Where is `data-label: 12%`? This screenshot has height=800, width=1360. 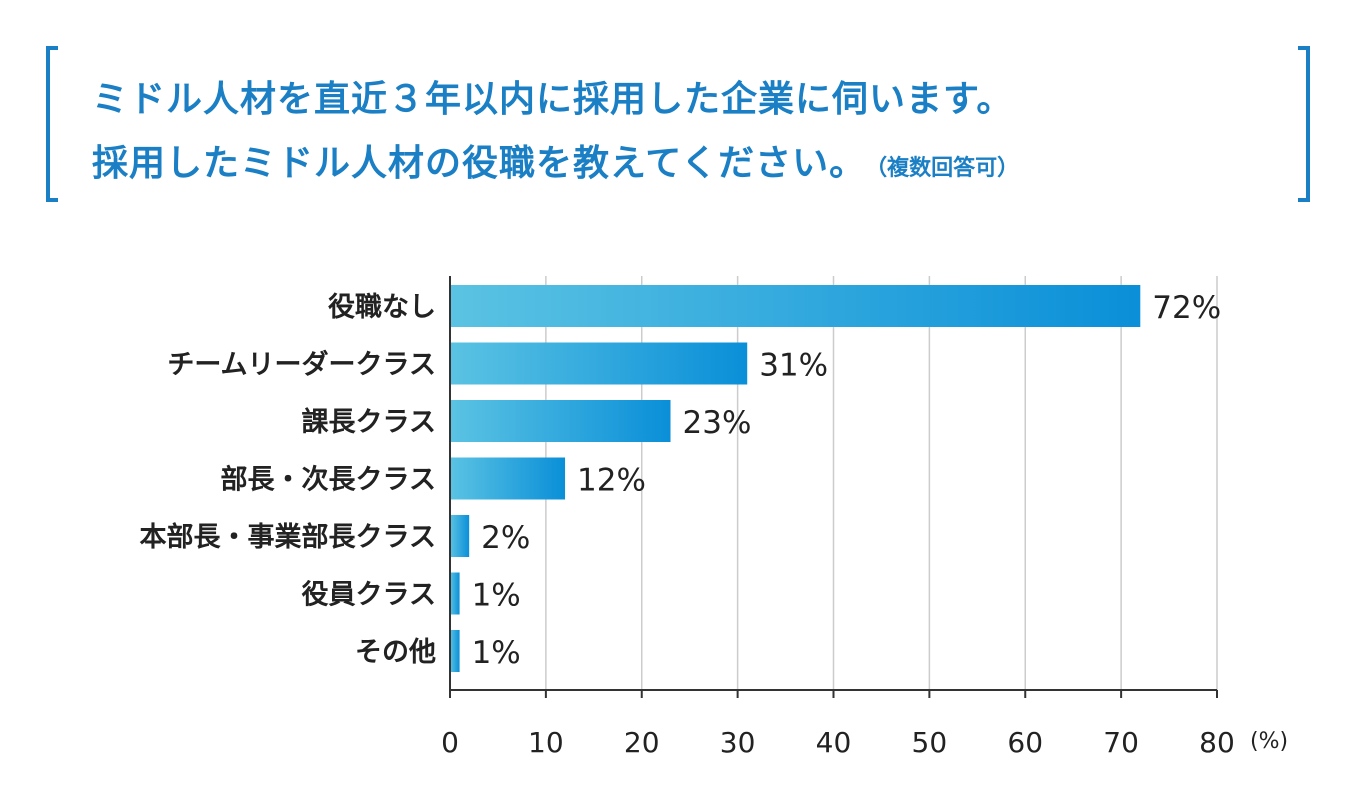
data-label: 12% is located at coordinates (611, 481).